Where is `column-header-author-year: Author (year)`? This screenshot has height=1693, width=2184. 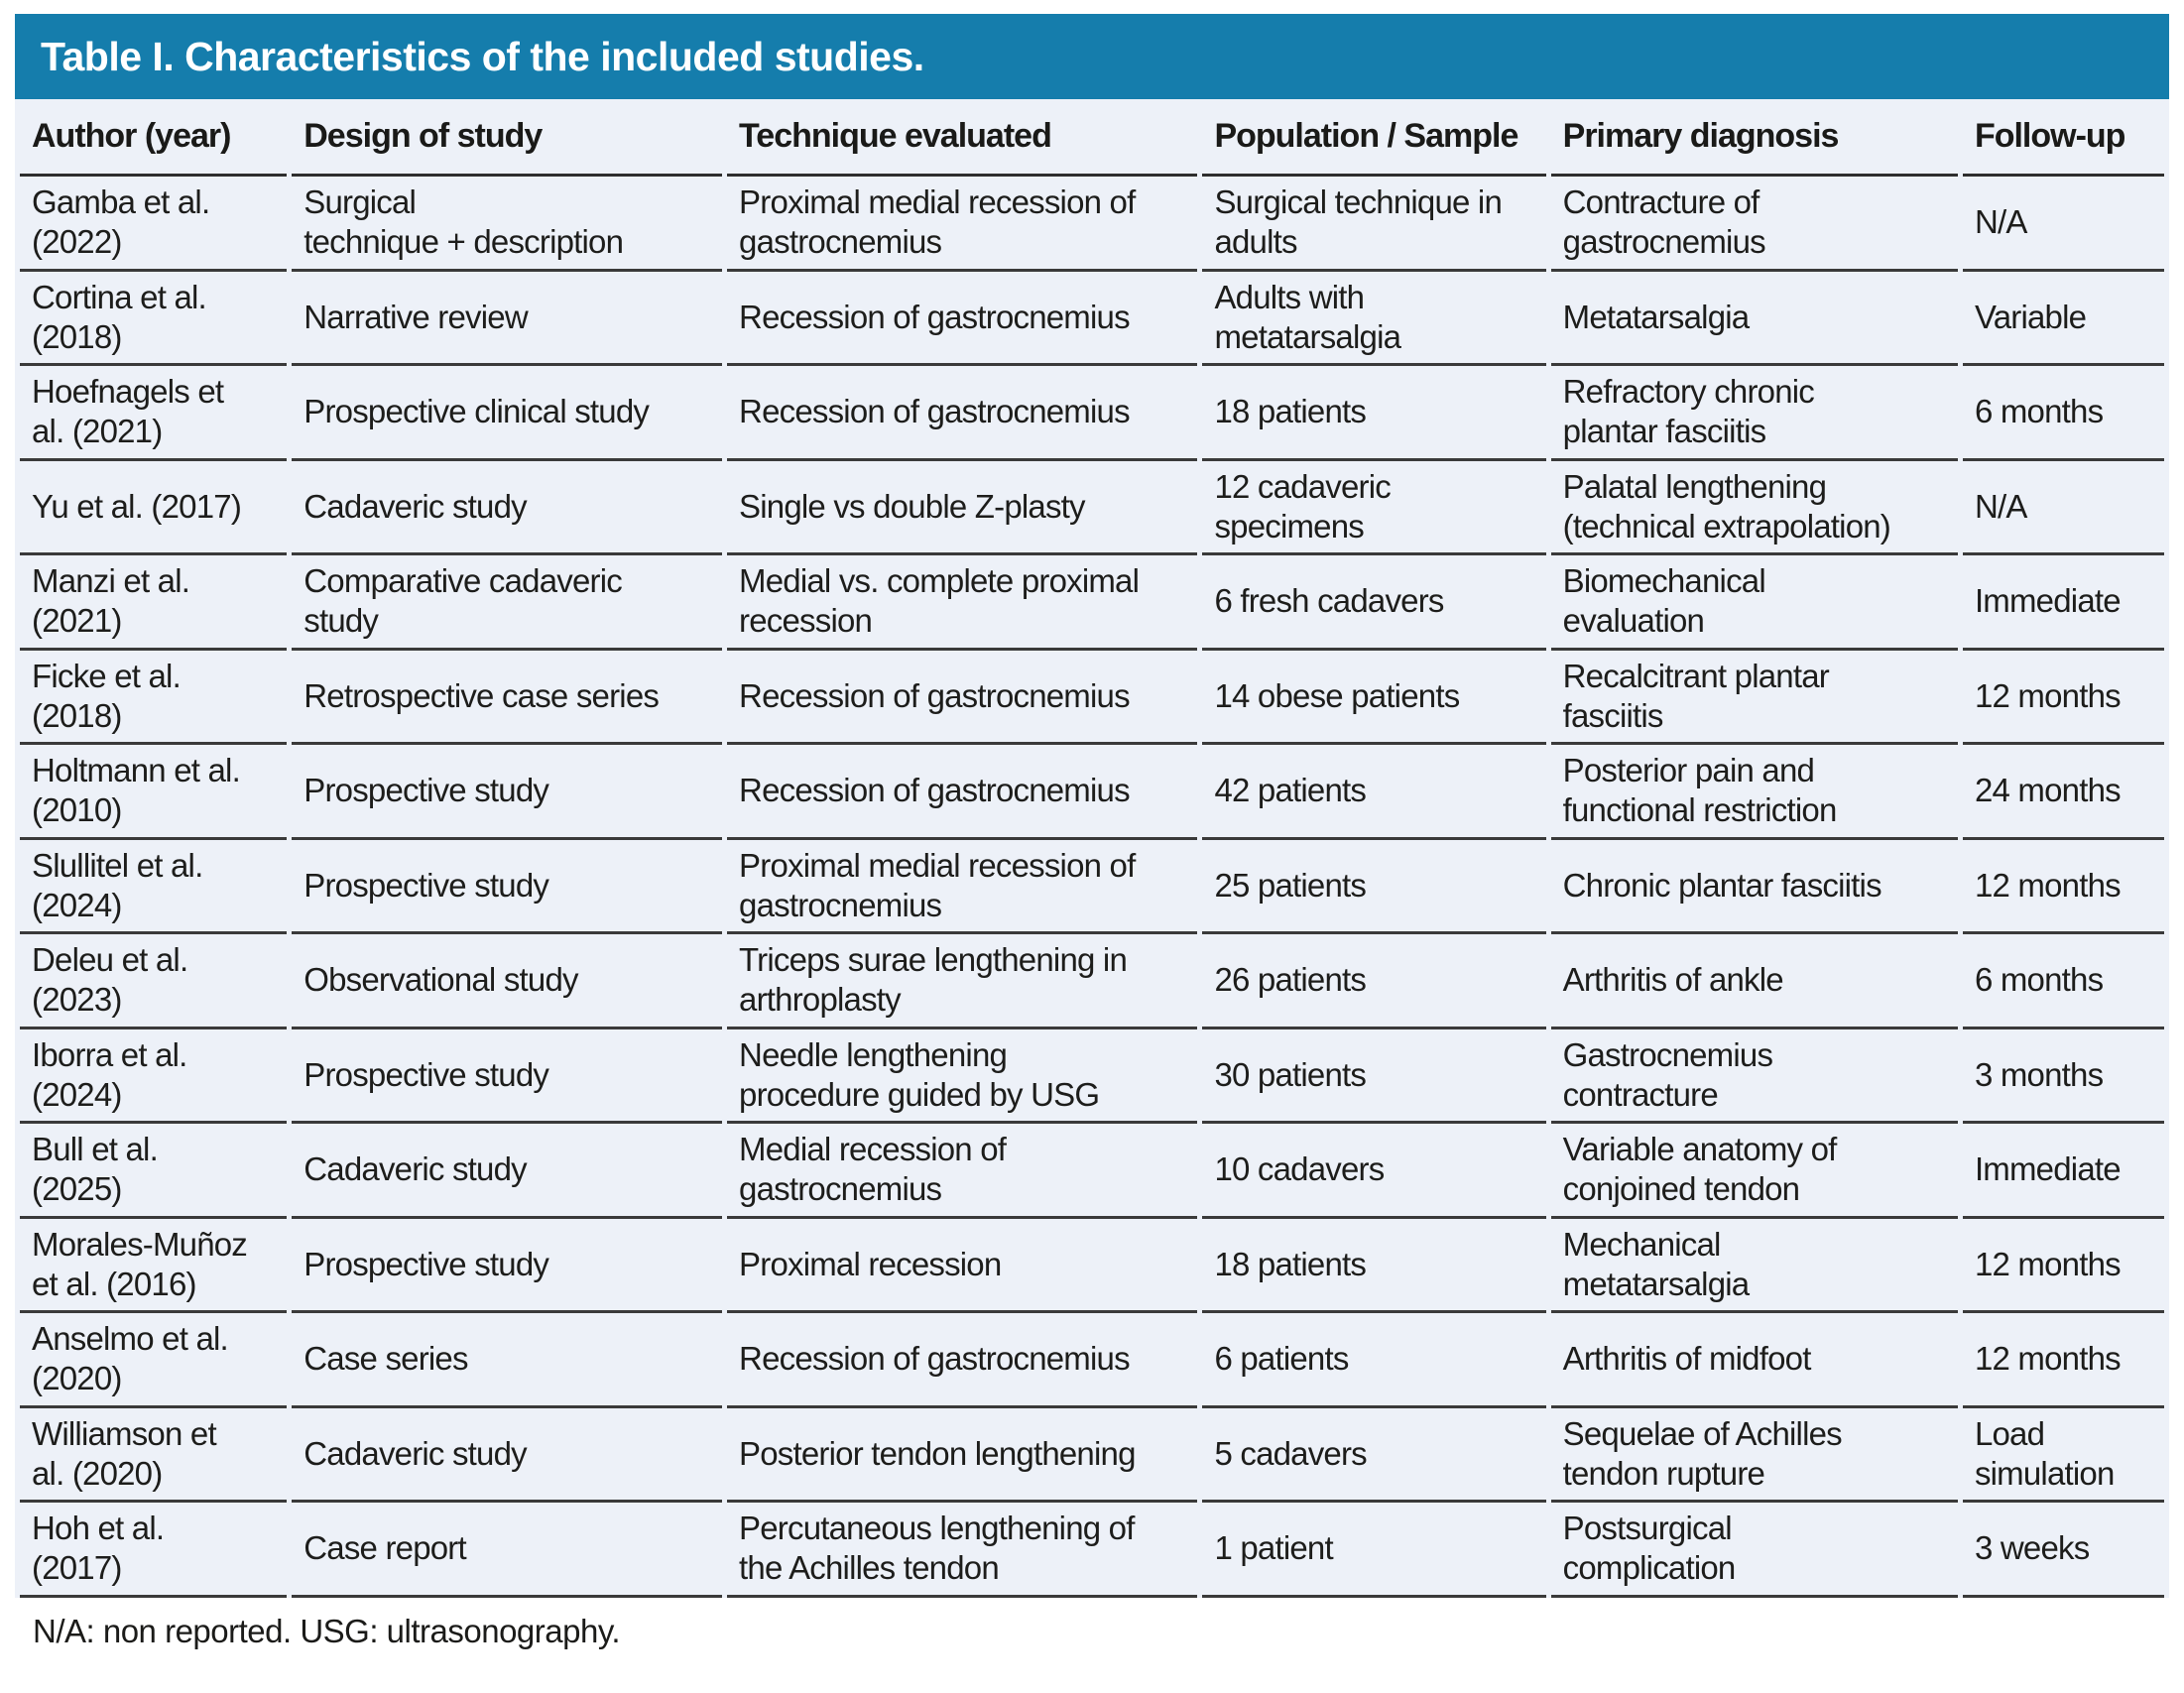 column-header-author-year: Author (year) is located at coordinates (154, 138).